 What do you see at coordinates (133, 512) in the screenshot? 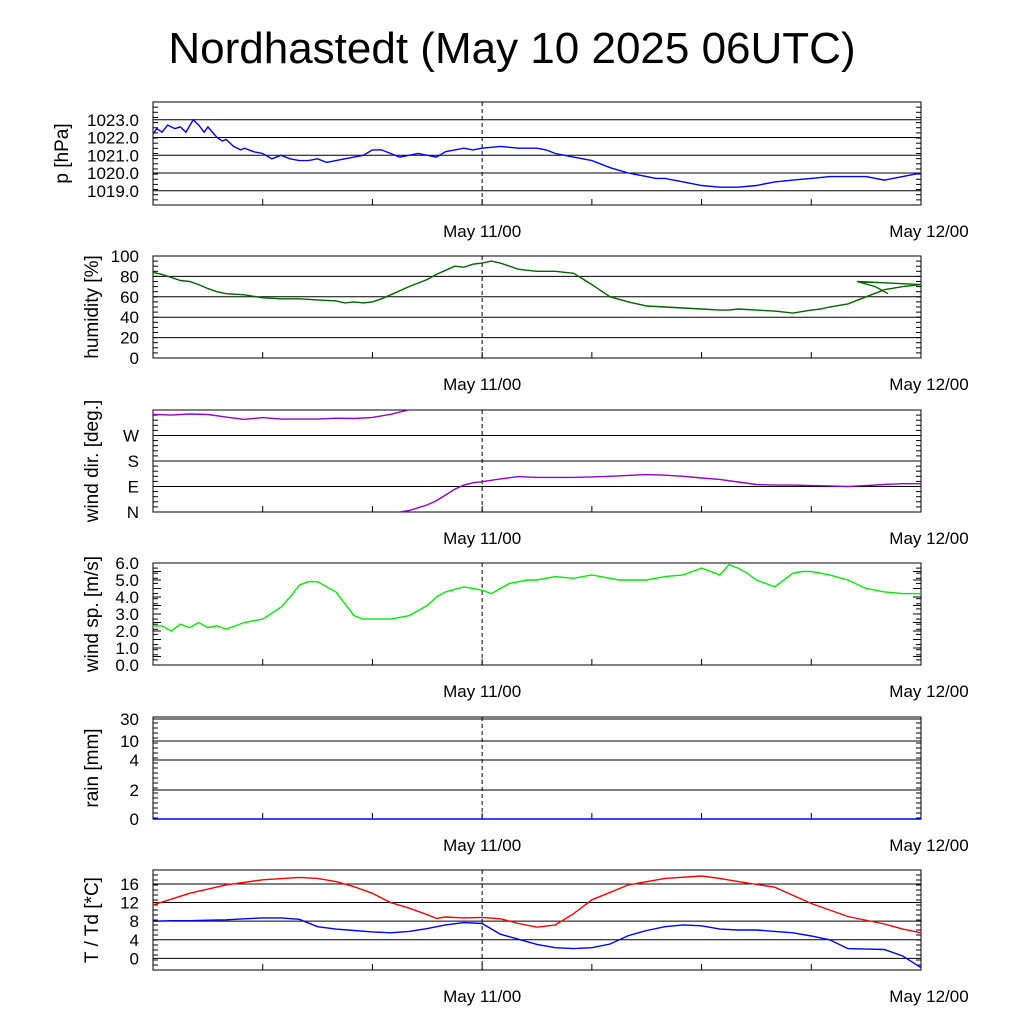
I see `y-tick-label: N` at bounding box center [133, 512].